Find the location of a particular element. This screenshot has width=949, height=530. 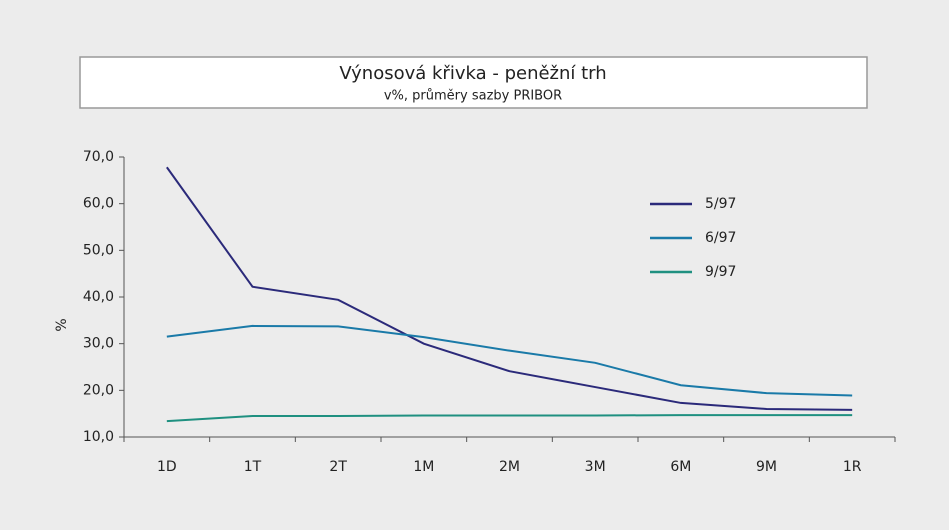

chart-subtitle: v%, průměry sazby PRIBOR is located at coordinates (473, 96).